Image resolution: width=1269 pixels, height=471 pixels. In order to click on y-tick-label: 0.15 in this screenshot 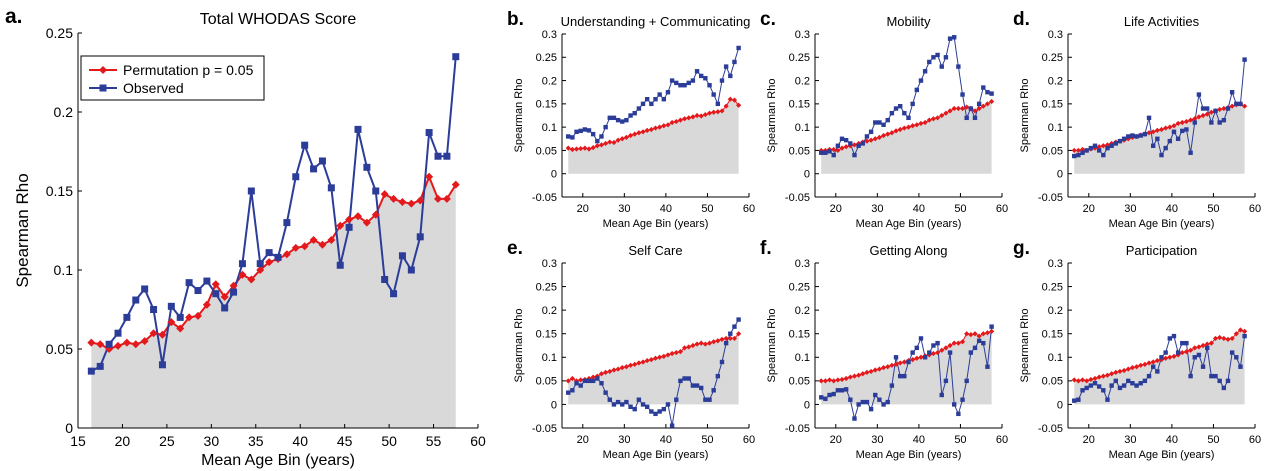, I will do `click(546, 105)`.